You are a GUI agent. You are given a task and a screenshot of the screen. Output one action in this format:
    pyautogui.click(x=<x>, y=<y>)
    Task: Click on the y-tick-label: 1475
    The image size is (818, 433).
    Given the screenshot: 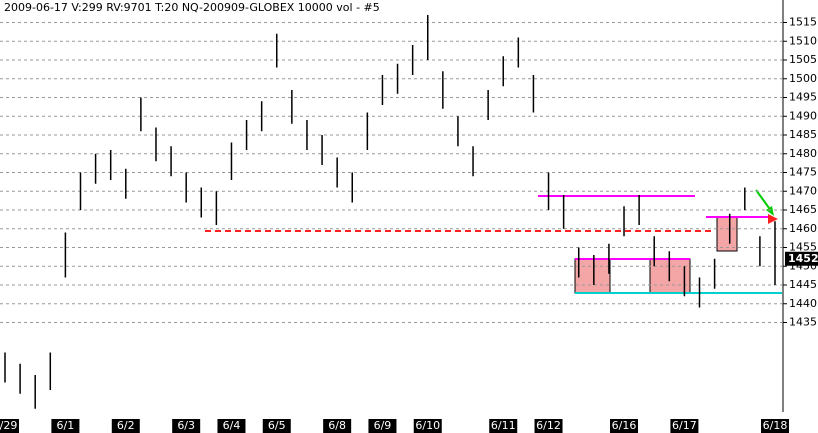 What is the action you would take?
    pyautogui.click(x=803, y=172)
    